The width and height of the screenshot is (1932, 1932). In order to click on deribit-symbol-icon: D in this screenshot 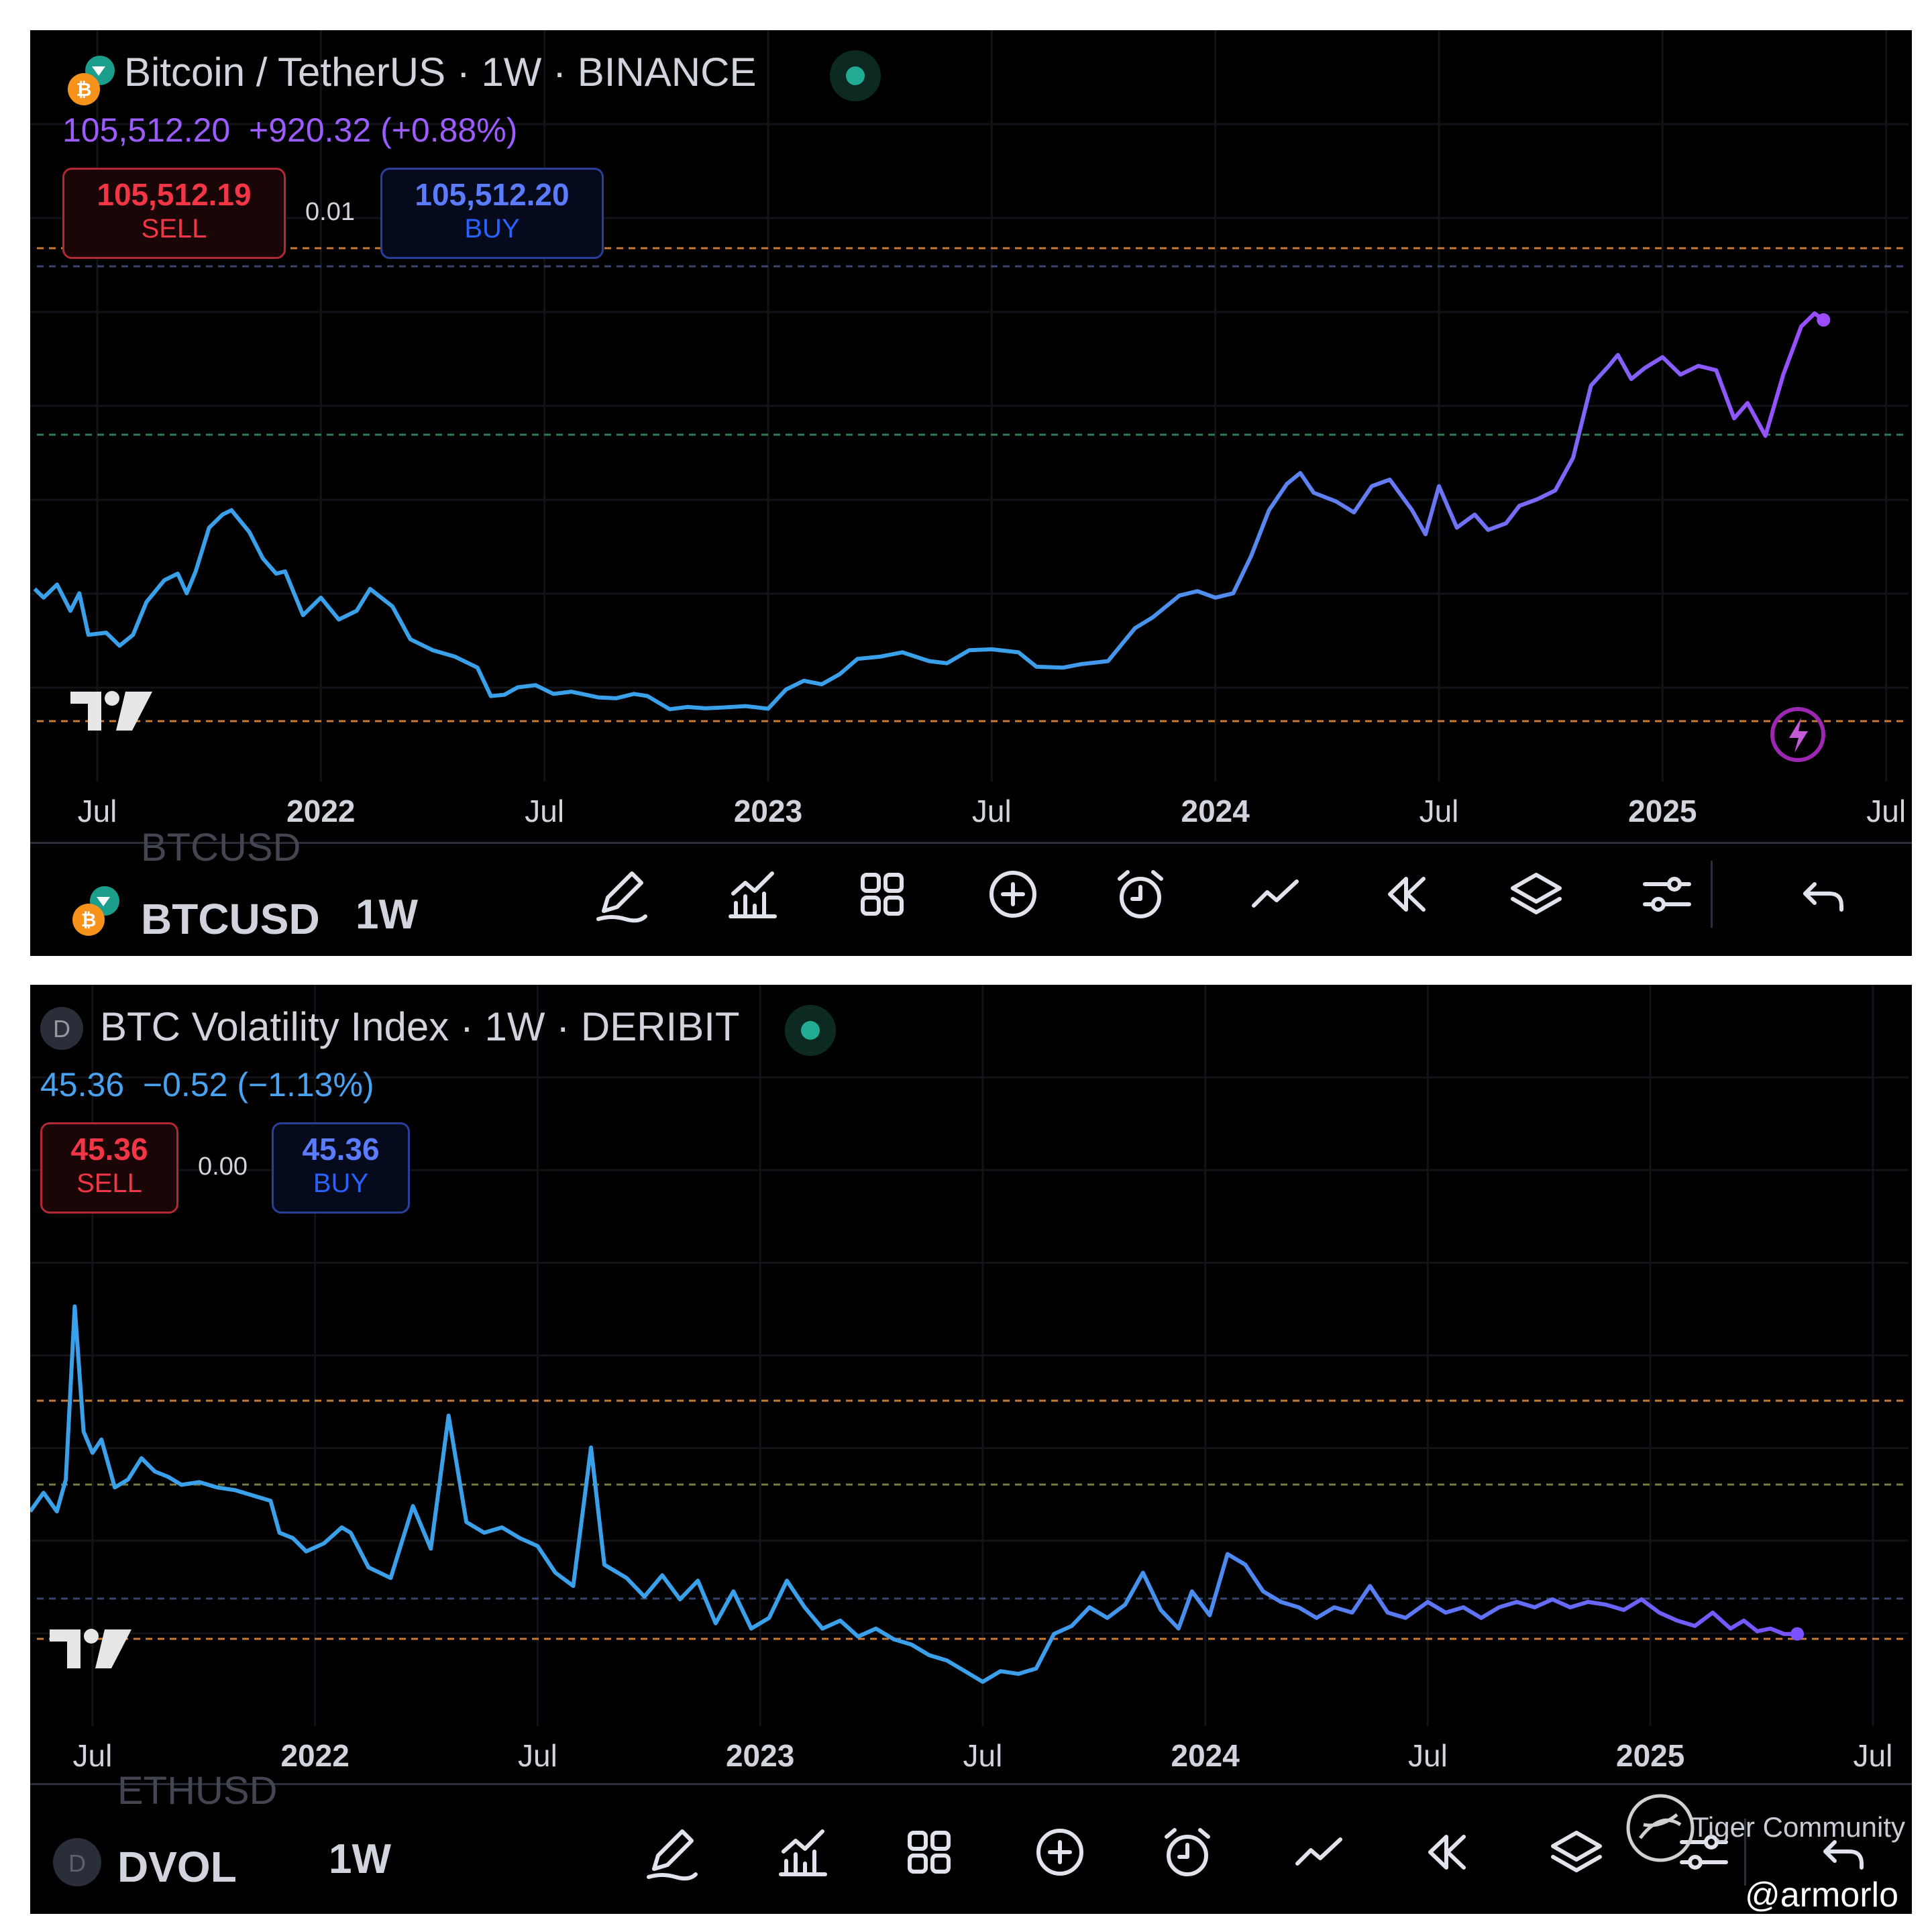, I will do `click(77, 1862)`.